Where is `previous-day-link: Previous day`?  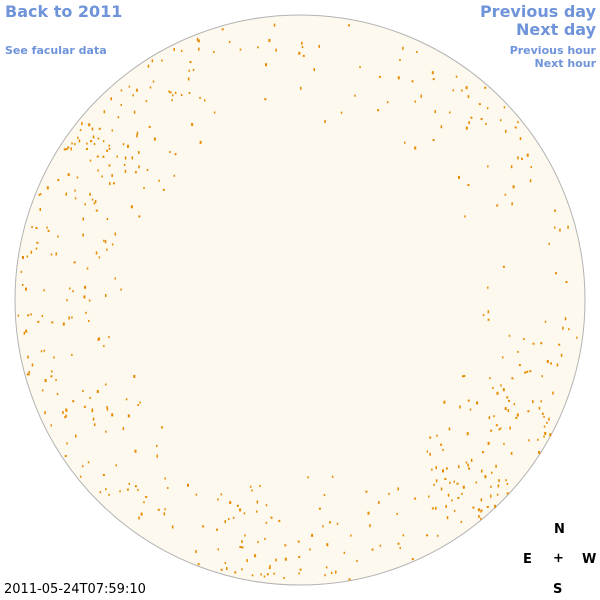 previous-day-link: Previous day is located at coordinates (537, 11).